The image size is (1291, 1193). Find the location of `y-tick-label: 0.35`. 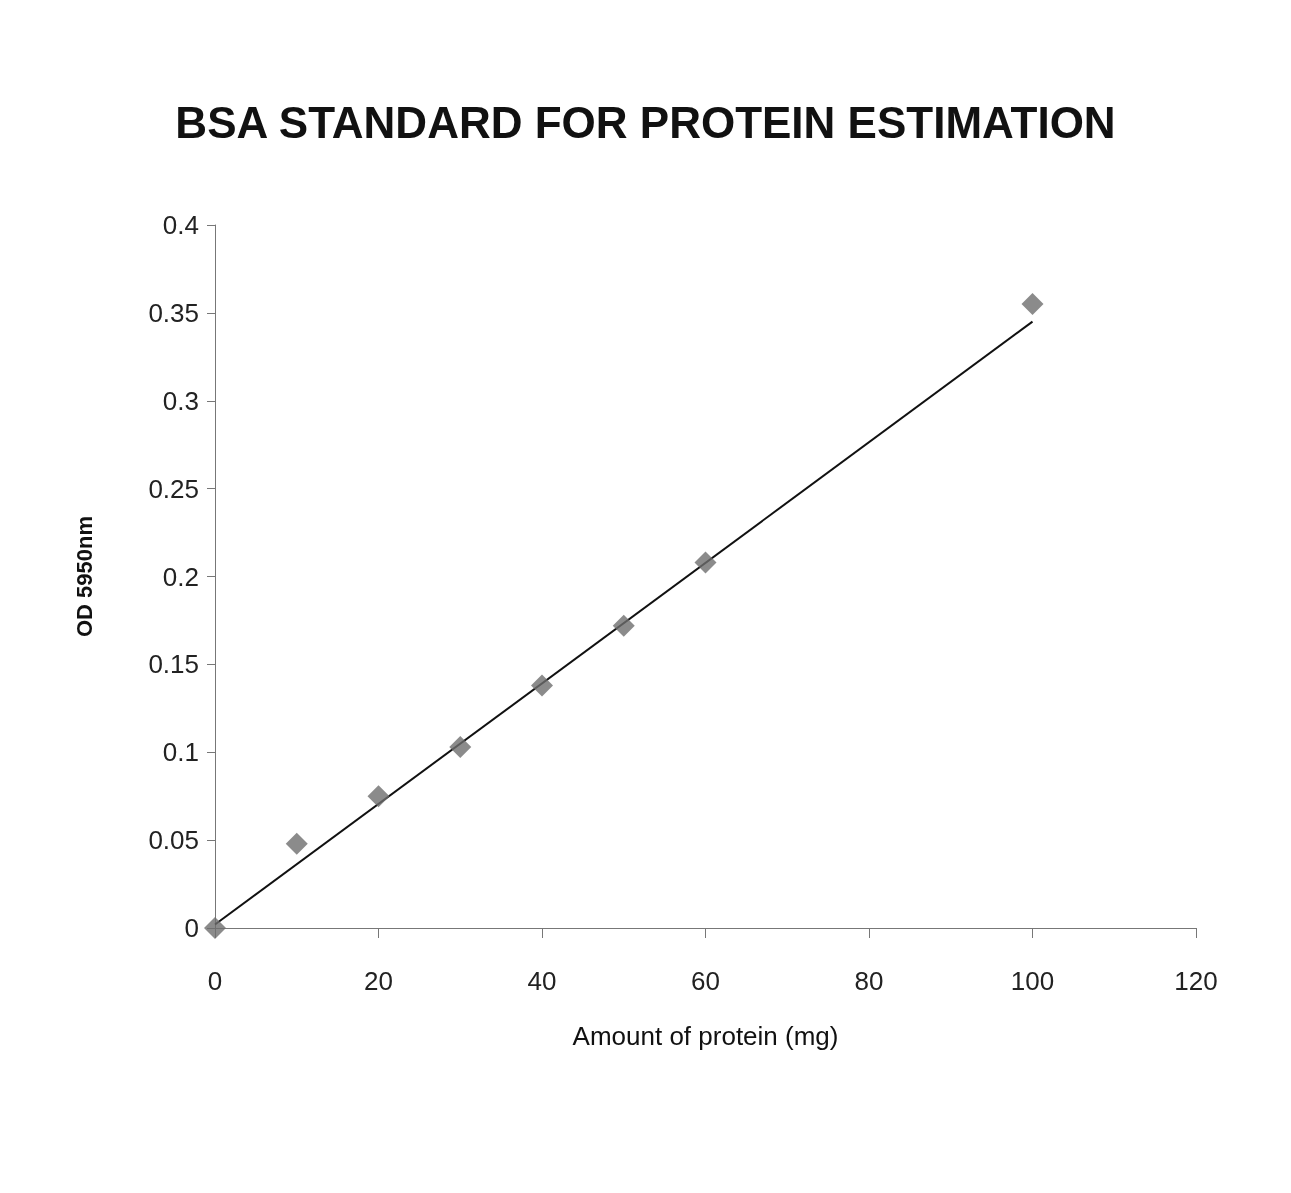

y-tick-label: 0.35 is located at coordinates (173, 312).